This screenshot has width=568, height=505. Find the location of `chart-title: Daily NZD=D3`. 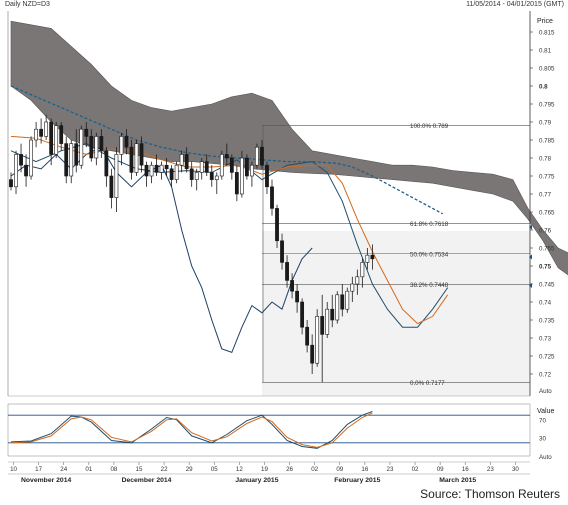

chart-title: Daily NZD=D3 is located at coordinates (27, 4).